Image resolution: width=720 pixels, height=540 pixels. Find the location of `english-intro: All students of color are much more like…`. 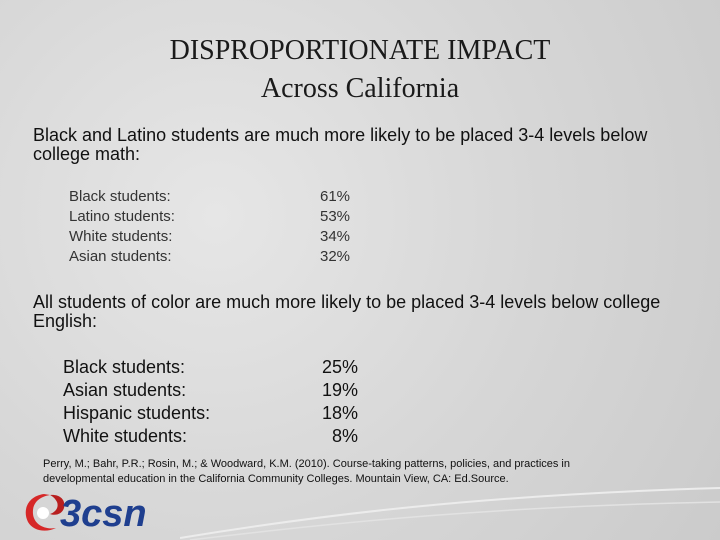

english-intro: All students of color are much more like… is located at coordinates (347, 311).